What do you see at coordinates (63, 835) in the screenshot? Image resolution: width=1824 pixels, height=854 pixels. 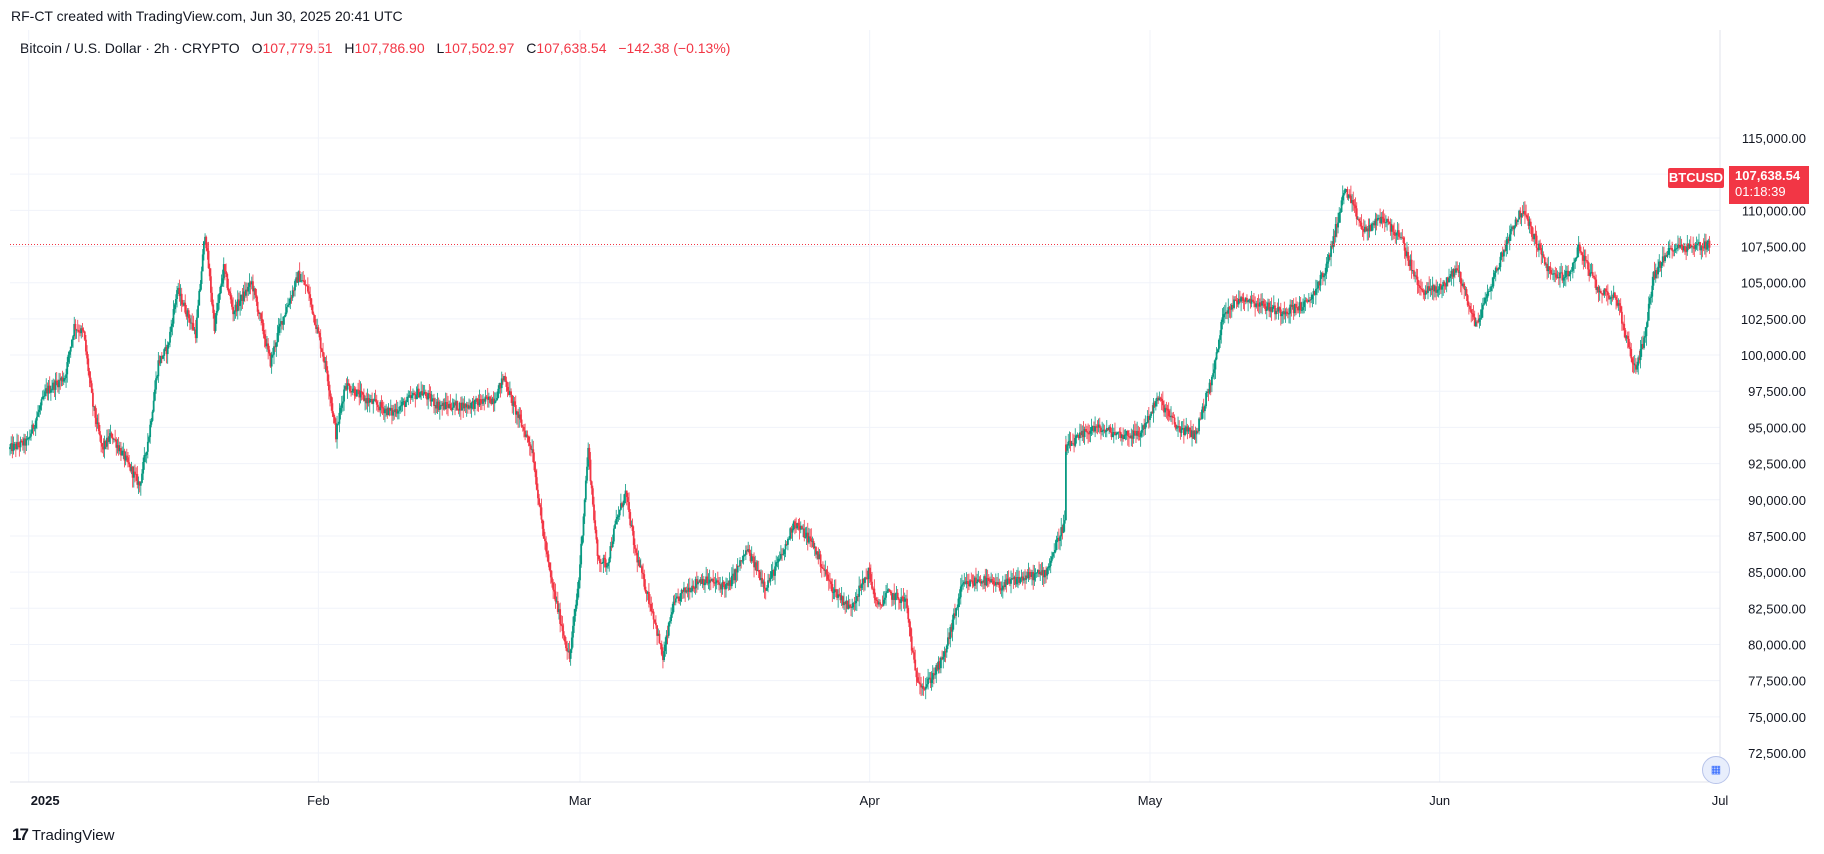 I see `tradingview-logo: 17 TradingView` at bounding box center [63, 835].